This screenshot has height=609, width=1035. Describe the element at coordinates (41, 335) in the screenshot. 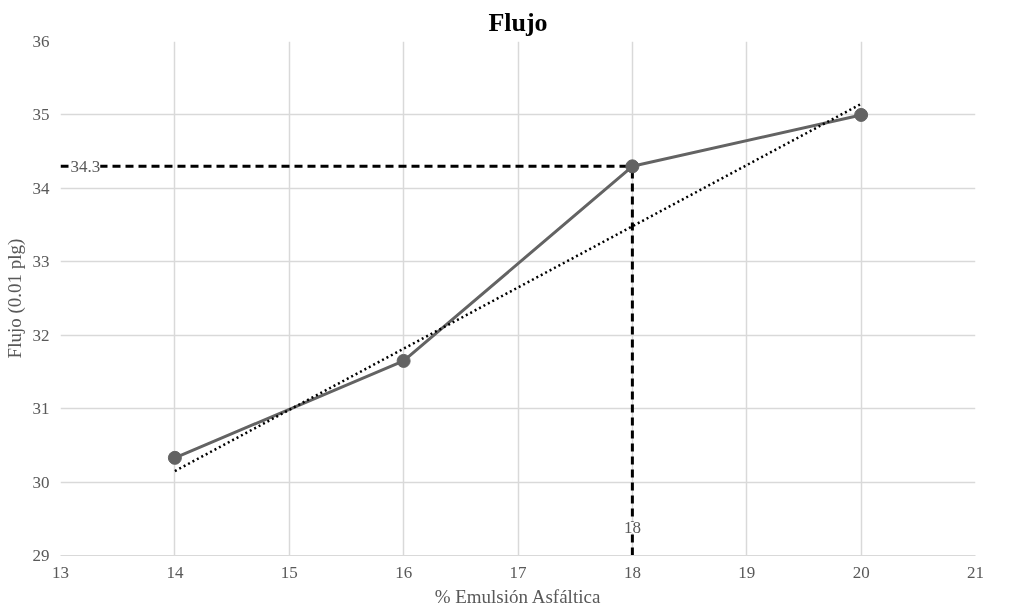

I see `y-tick-label: 32` at that location.